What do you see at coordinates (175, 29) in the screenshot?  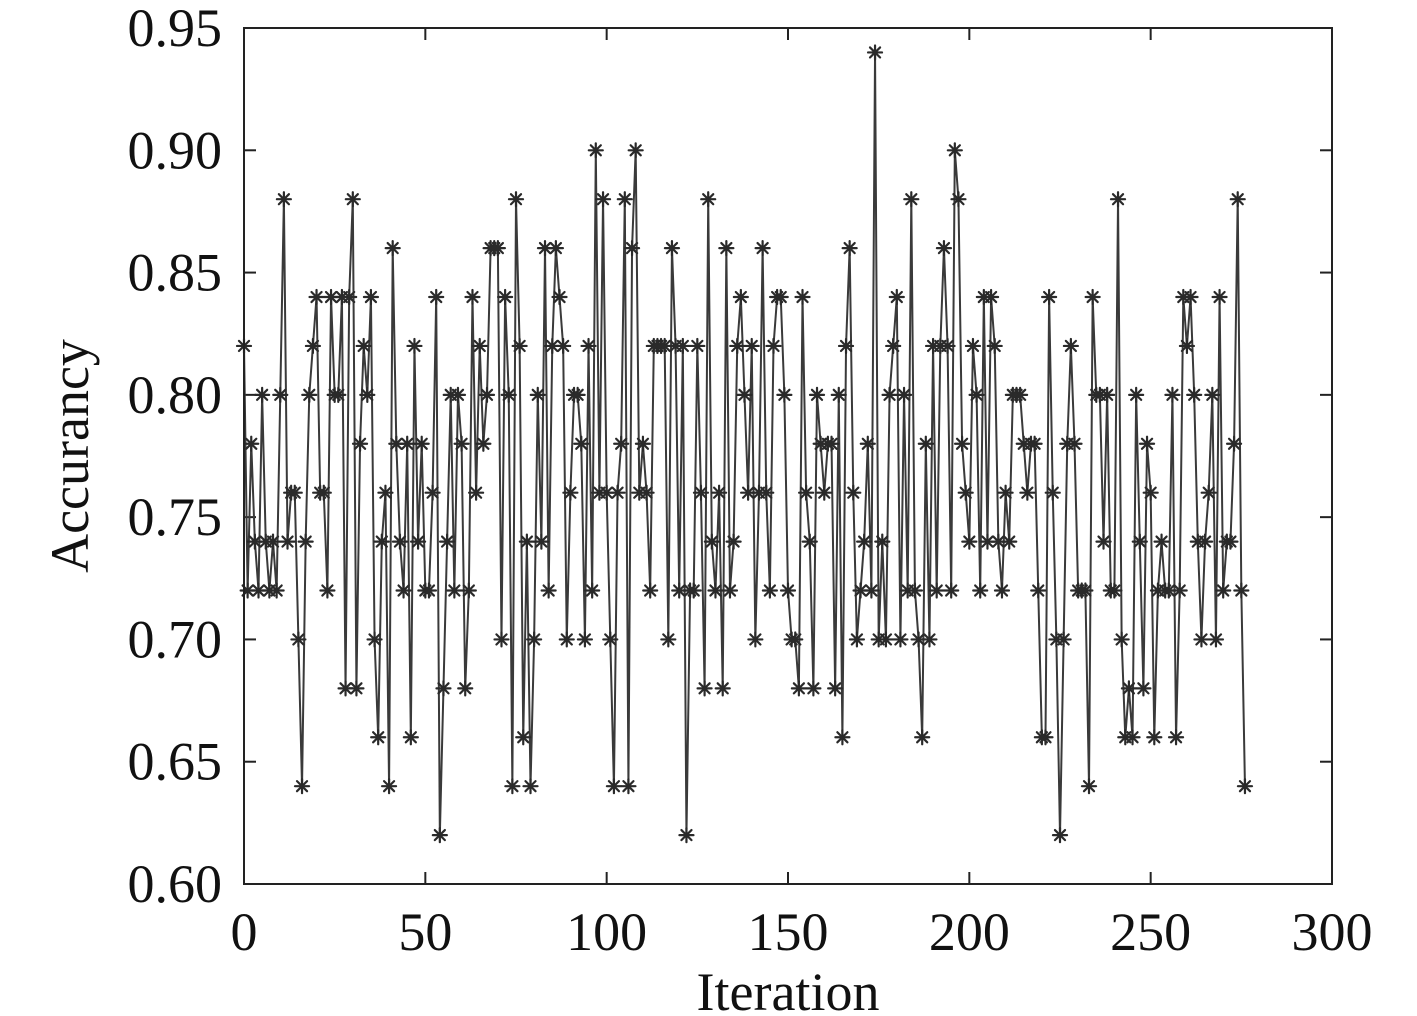 I see `y-tick-label: 0.95` at bounding box center [175, 29].